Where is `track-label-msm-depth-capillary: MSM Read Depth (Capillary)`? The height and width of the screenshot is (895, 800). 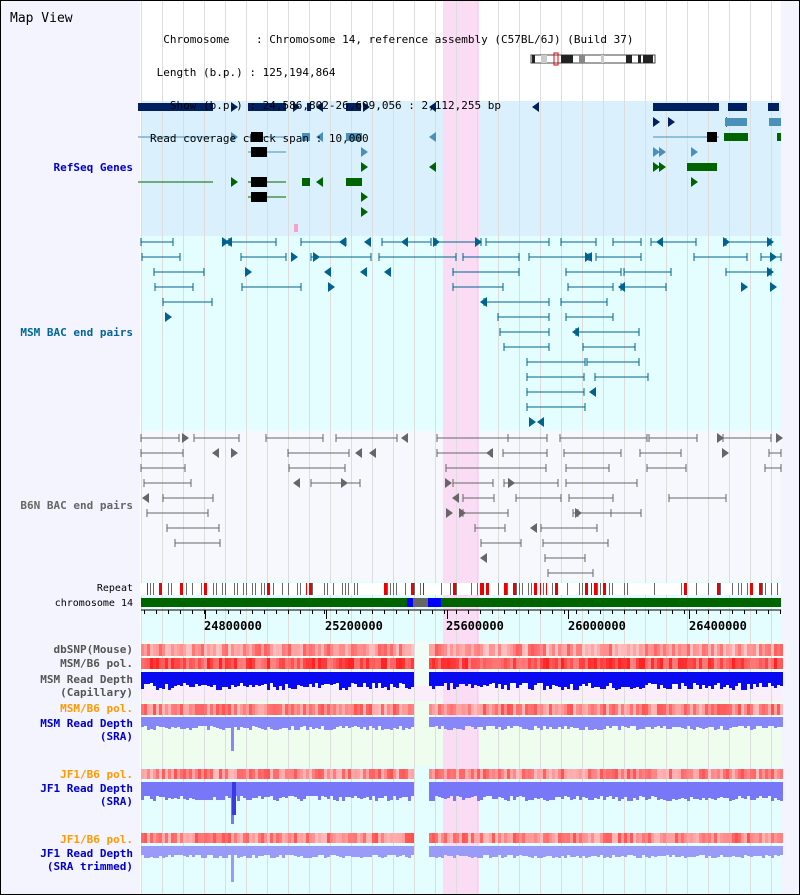
track-label-msm-depth-capillary: MSM Read Depth (Capillary) is located at coordinates (86, 686).